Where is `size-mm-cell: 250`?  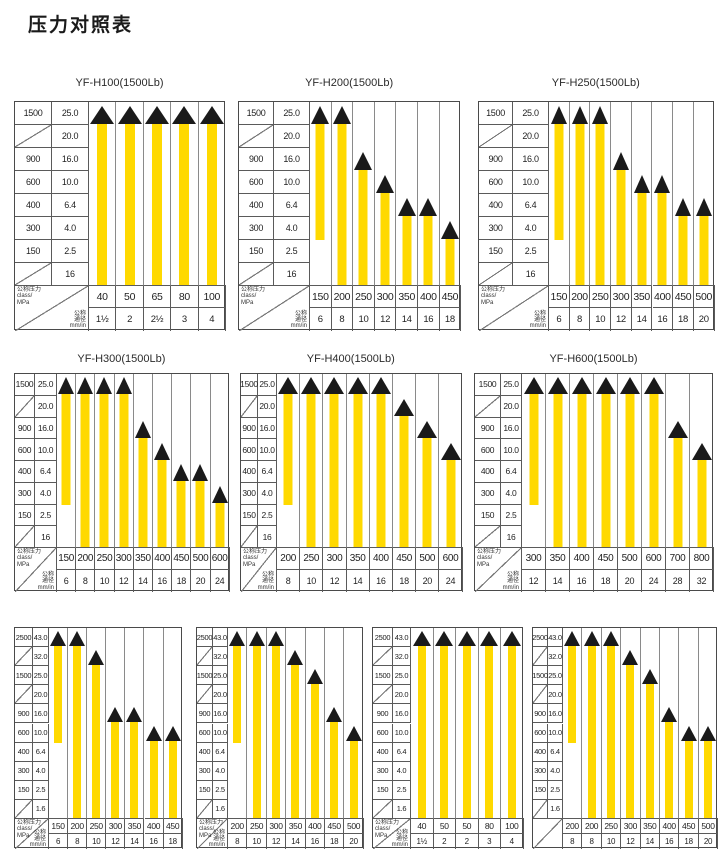 size-mm-cell: 250 is located at coordinates (601, 297).